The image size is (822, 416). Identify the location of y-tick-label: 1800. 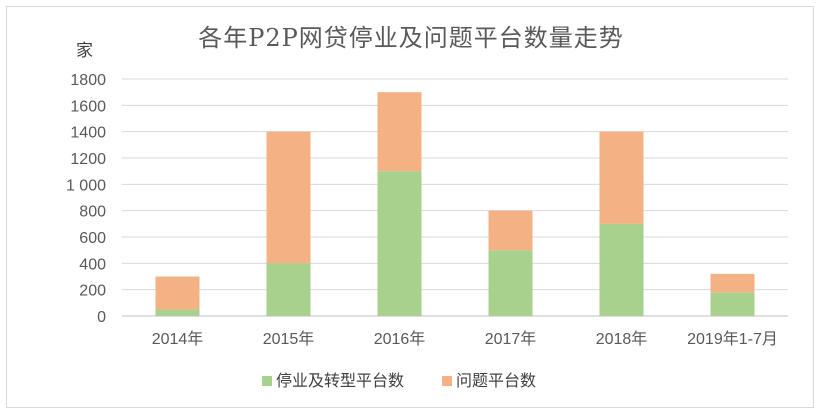
(88, 80).